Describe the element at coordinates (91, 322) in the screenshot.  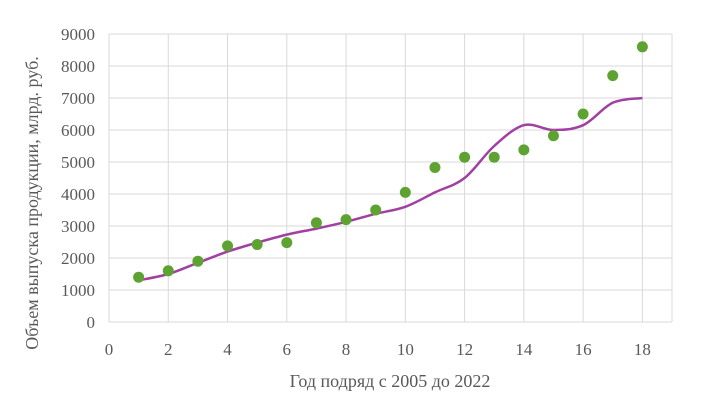
I see `y-tick-label: 0` at that location.